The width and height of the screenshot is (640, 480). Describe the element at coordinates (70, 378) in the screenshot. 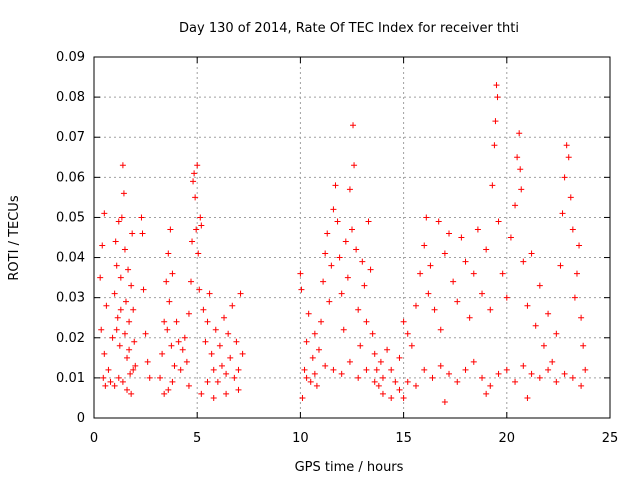

I see `y-tick-label: 0.01` at that location.